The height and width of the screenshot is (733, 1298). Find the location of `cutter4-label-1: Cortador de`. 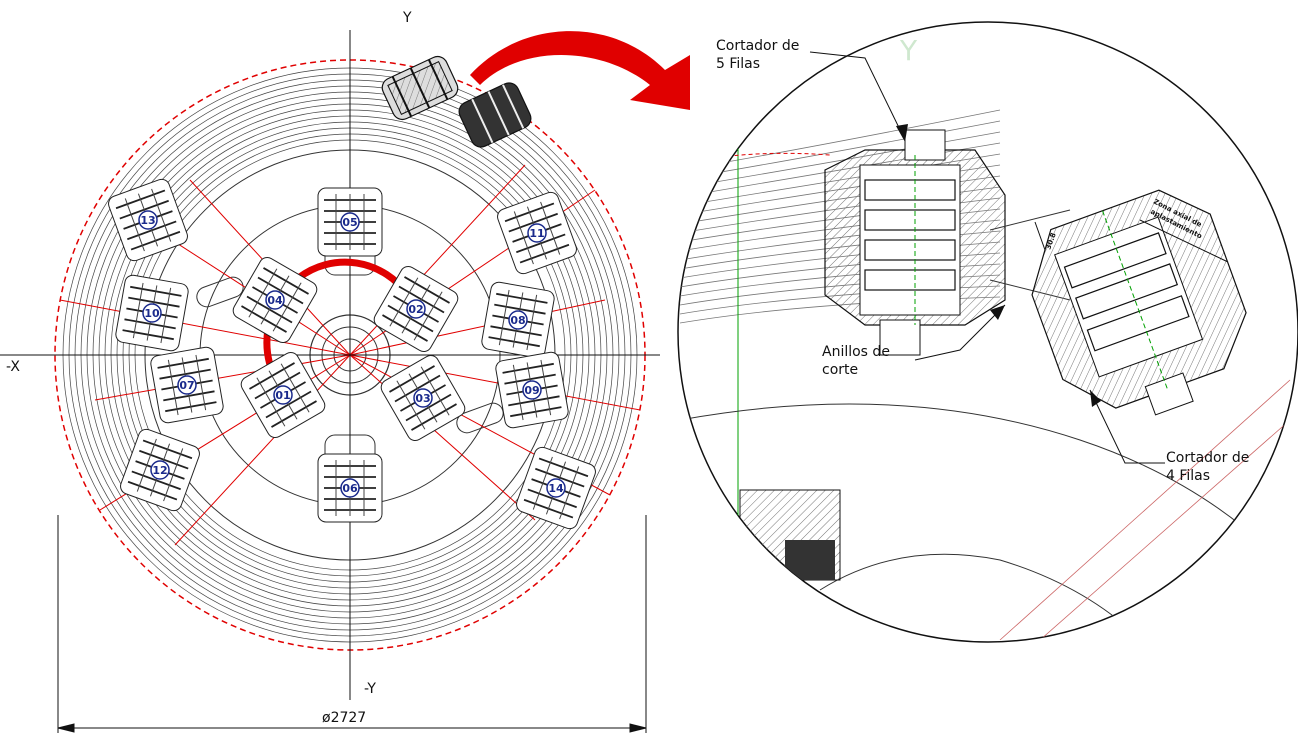

cutter4-label-1: Cortador de is located at coordinates (1207, 458).